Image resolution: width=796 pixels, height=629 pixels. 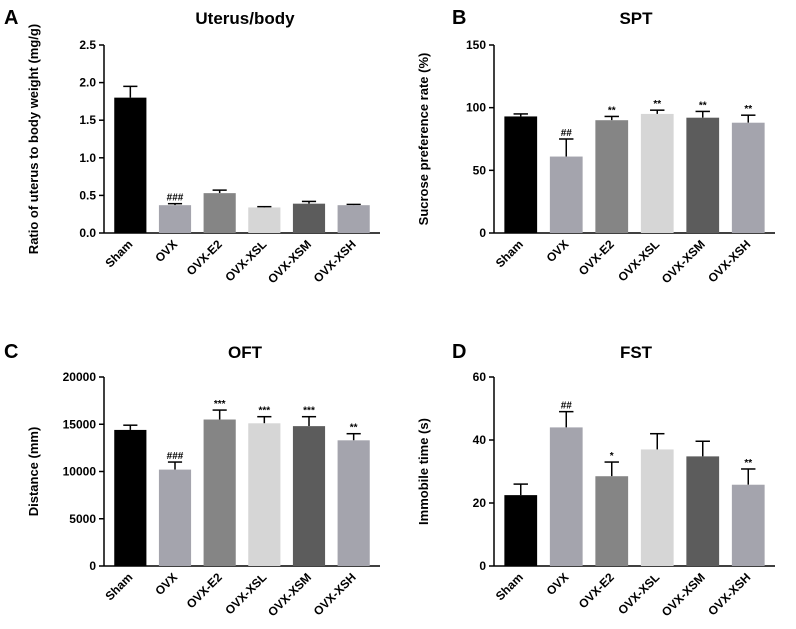 What do you see at coordinates (480, 377) in the screenshot?
I see `y-tick-label-d: 60` at bounding box center [480, 377].